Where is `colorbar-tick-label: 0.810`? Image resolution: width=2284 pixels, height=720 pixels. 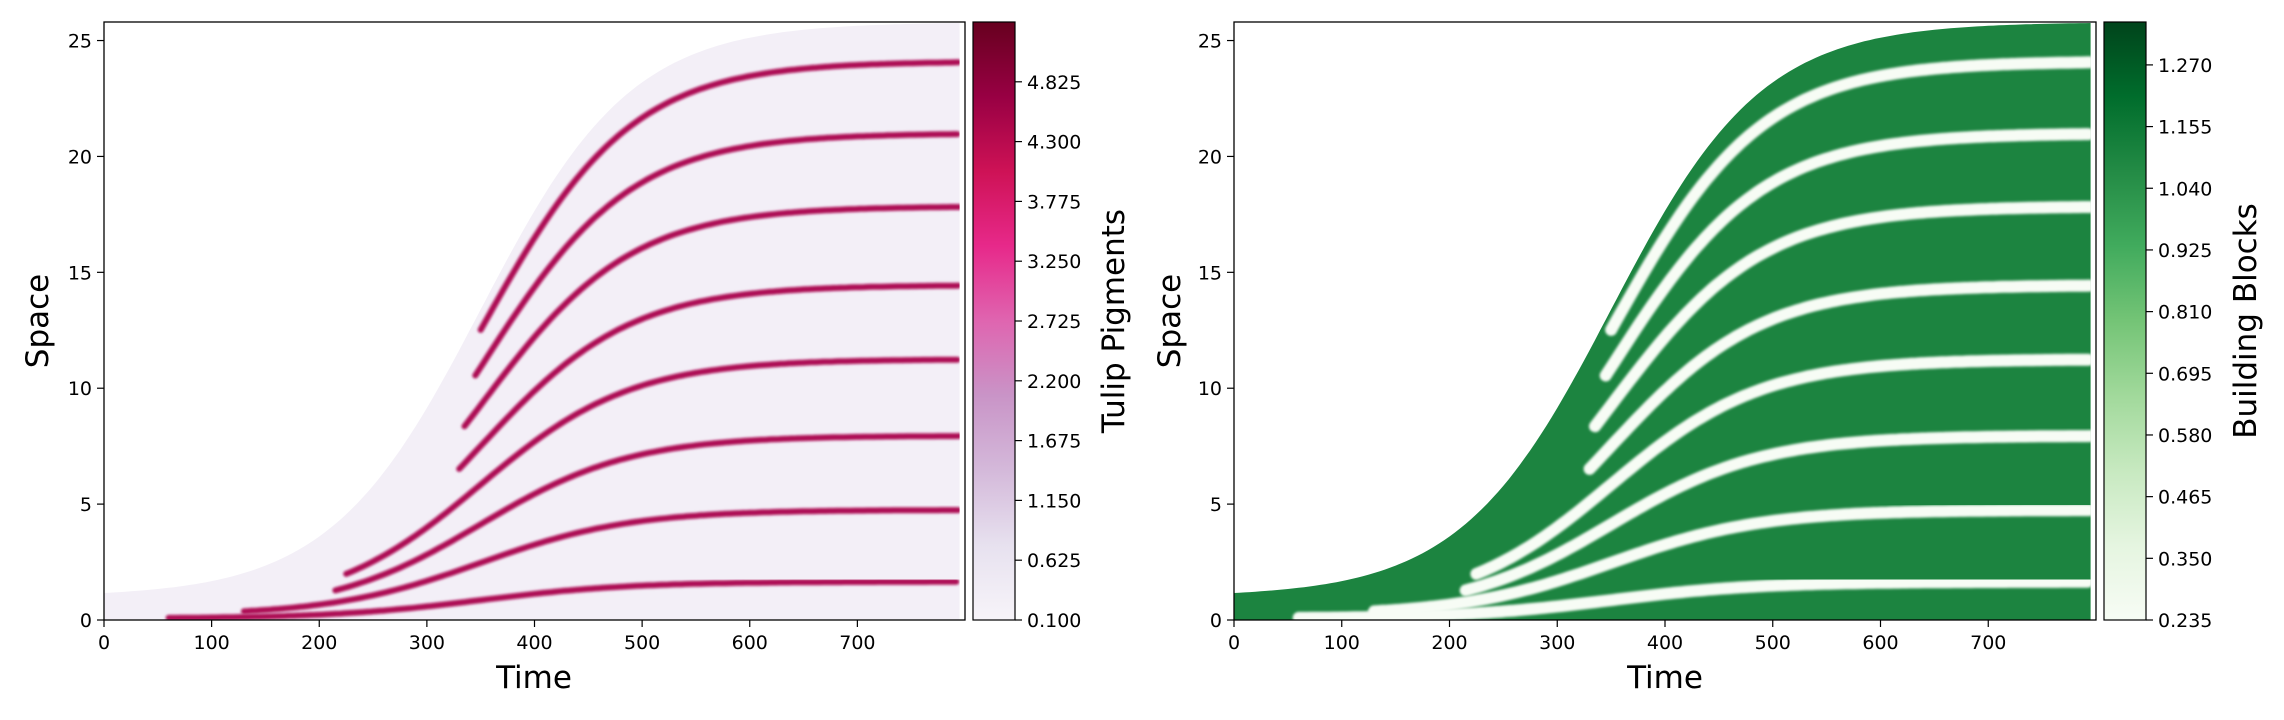 colorbar-tick-label: 0.810 is located at coordinates (2185, 313).